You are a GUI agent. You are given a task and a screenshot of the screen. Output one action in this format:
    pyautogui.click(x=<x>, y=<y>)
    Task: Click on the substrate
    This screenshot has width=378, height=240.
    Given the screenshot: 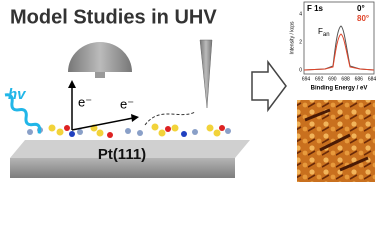 What is the action you would take?
    pyautogui.click(x=122, y=168)
    